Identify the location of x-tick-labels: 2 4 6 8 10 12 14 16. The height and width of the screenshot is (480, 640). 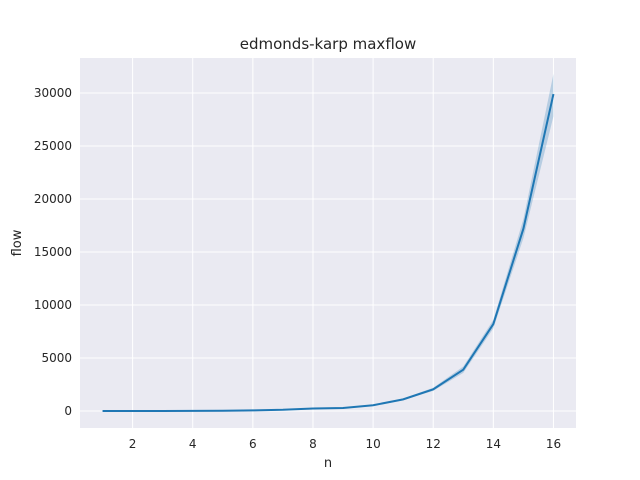
(345, 444).